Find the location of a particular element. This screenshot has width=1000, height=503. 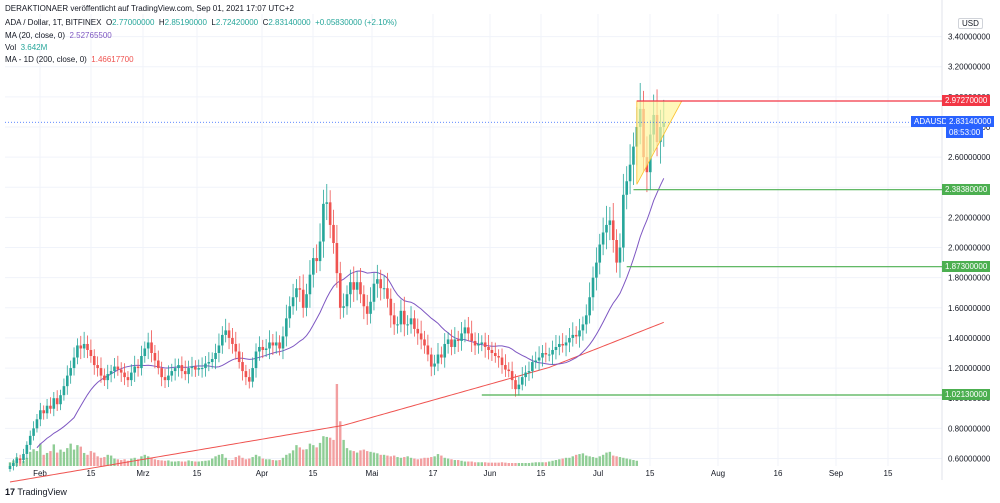

level-tag-support-1: 2.38380000 is located at coordinates (966, 190).